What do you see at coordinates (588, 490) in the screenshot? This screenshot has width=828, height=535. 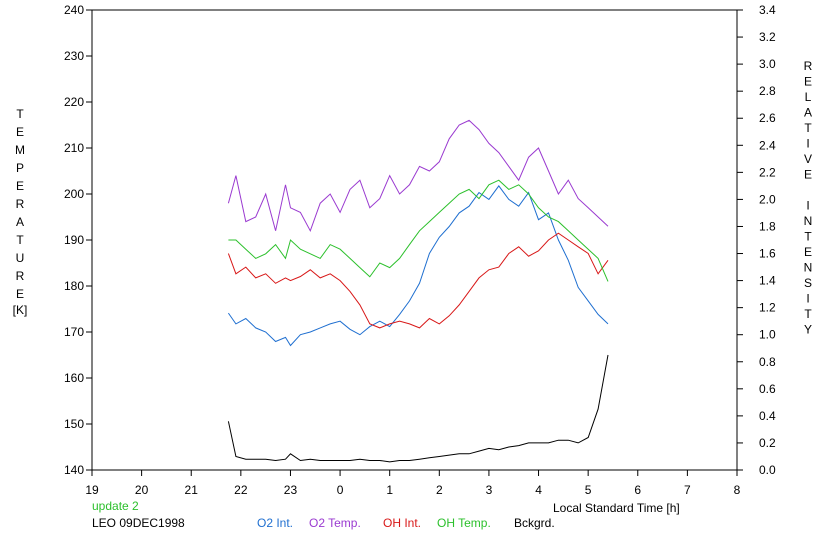 I see `x-tick-label: 5` at bounding box center [588, 490].